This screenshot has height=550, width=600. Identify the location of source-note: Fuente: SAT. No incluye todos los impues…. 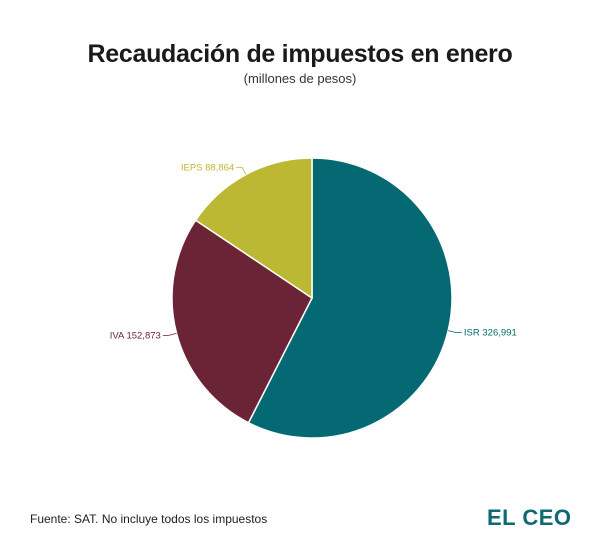
(149, 519).